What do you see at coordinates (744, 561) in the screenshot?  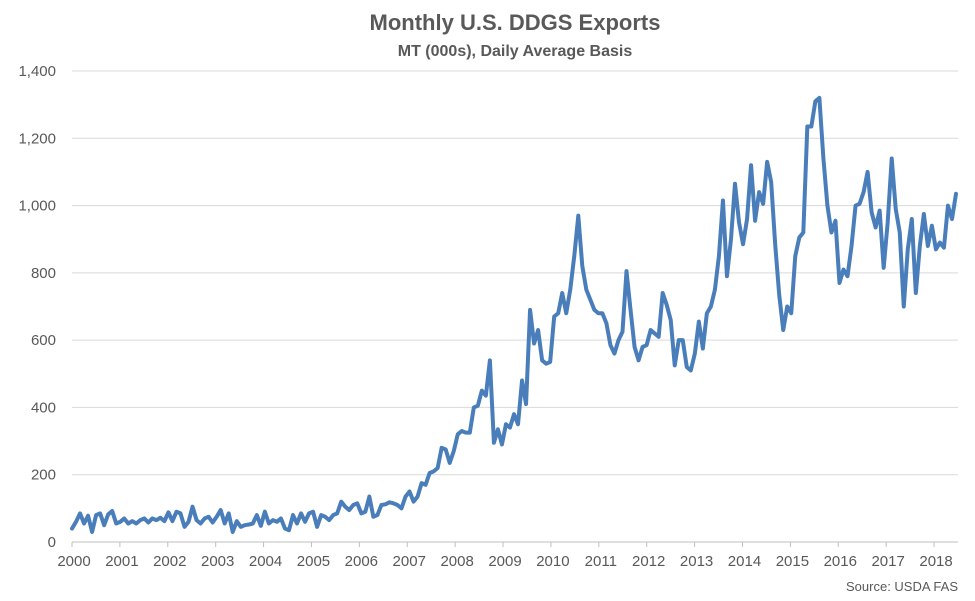 I see `x-tick-label: 2014` at bounding box center [744, 561].